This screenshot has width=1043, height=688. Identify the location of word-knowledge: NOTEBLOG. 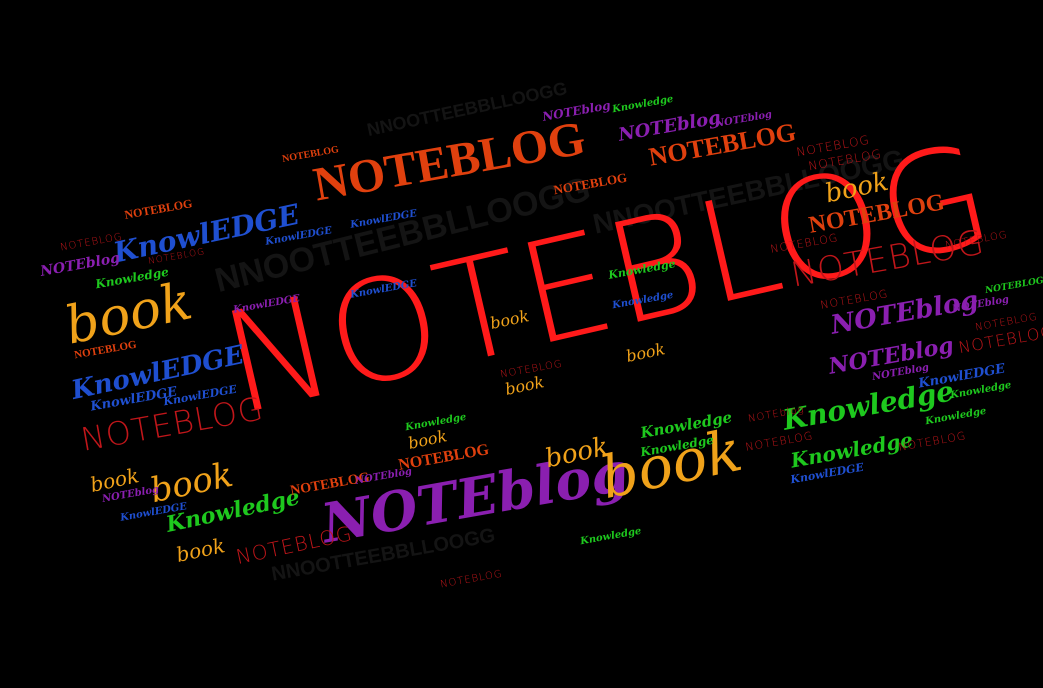
(1013, 286).